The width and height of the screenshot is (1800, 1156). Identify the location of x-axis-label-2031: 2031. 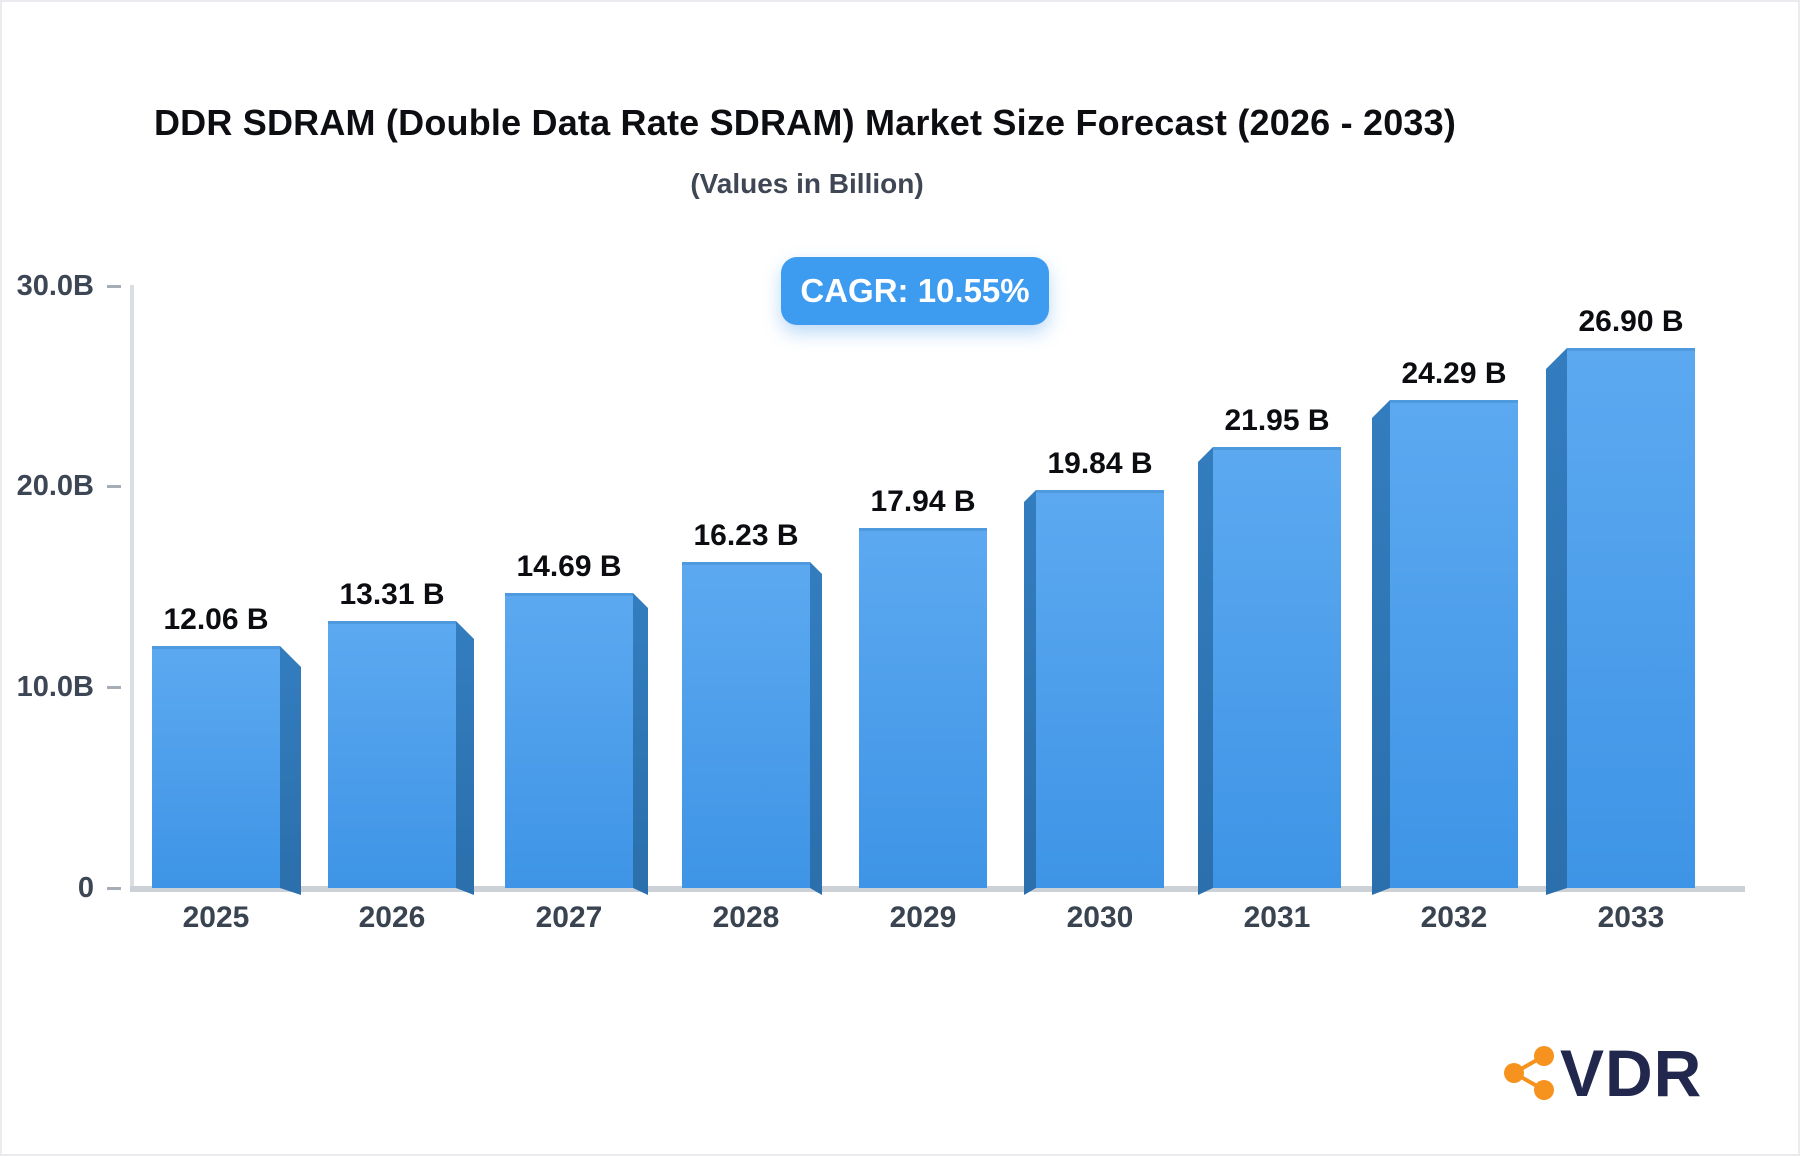
(1277, 917).